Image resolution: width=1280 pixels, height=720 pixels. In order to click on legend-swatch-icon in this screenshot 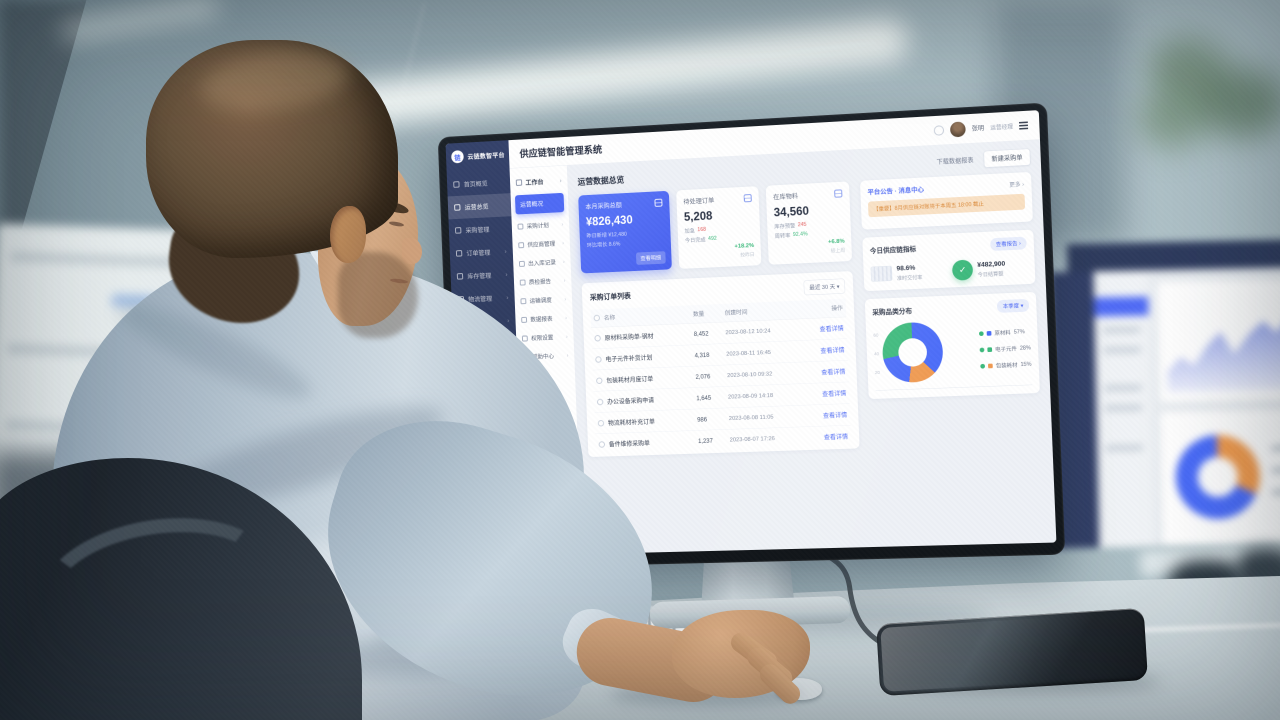, I will do `click(990, 349)`.